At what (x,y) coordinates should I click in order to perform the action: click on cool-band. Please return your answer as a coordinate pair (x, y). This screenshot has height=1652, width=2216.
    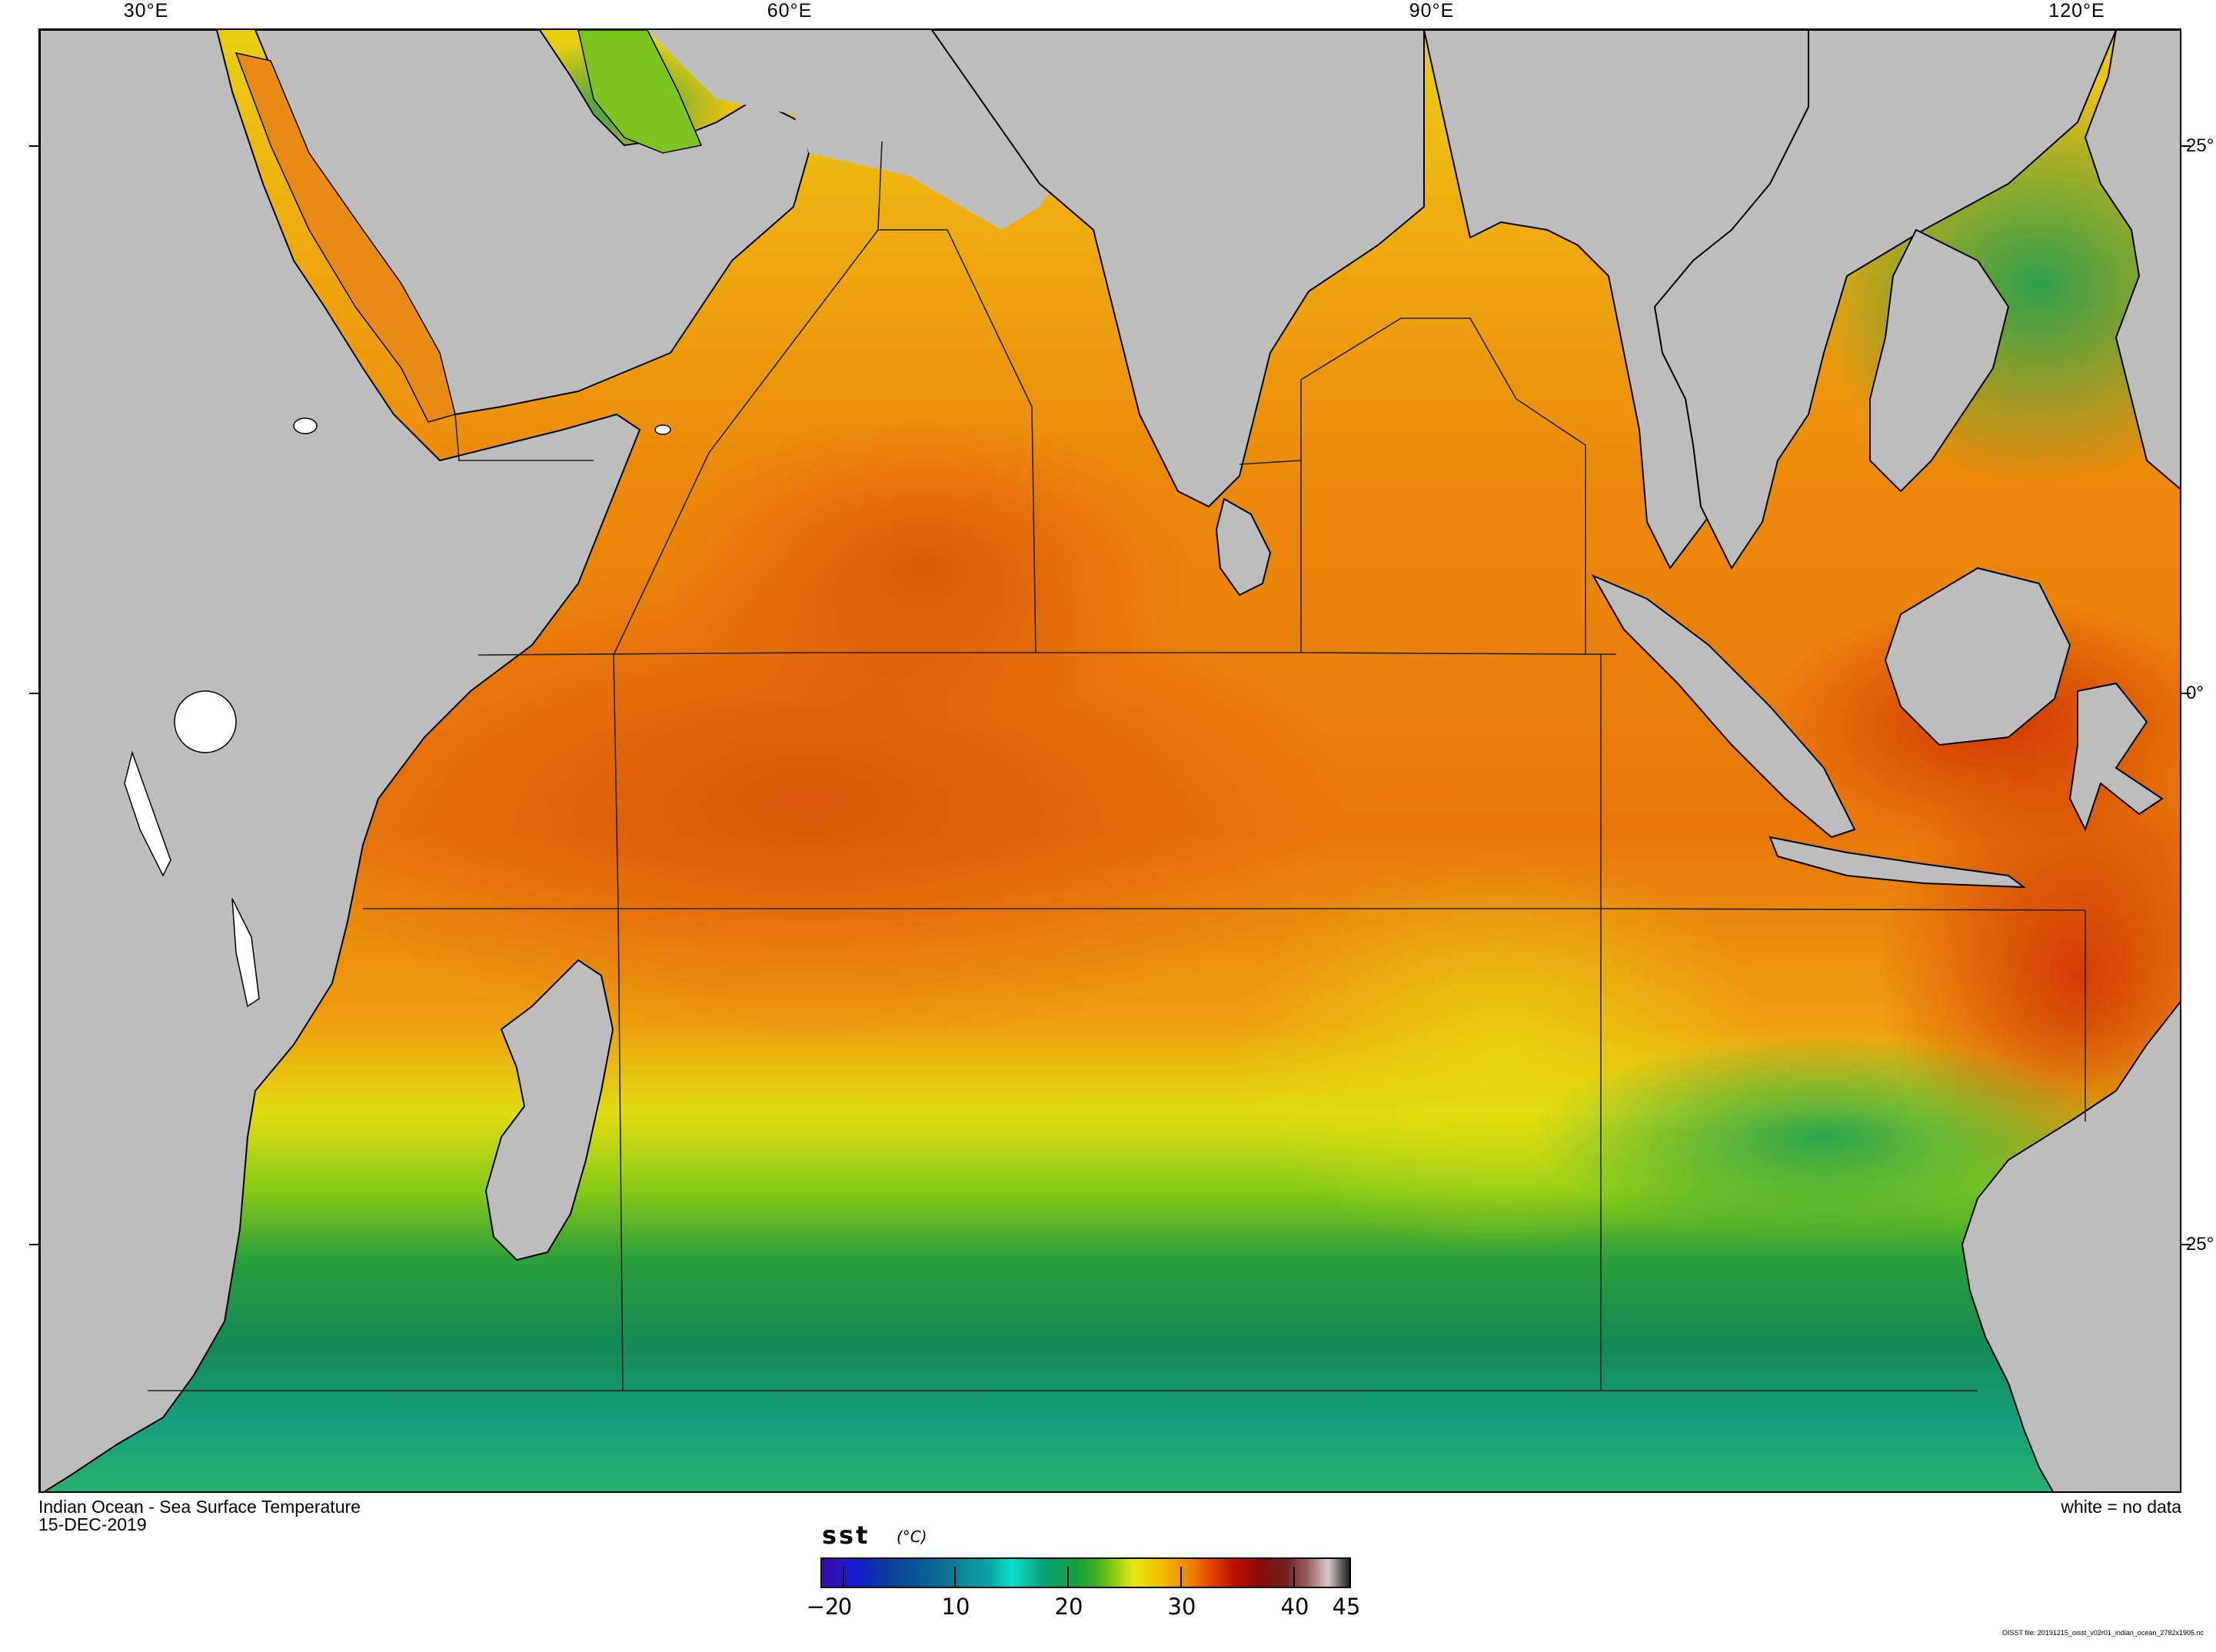
    Looking at the image, I should click on (1824, 1137).